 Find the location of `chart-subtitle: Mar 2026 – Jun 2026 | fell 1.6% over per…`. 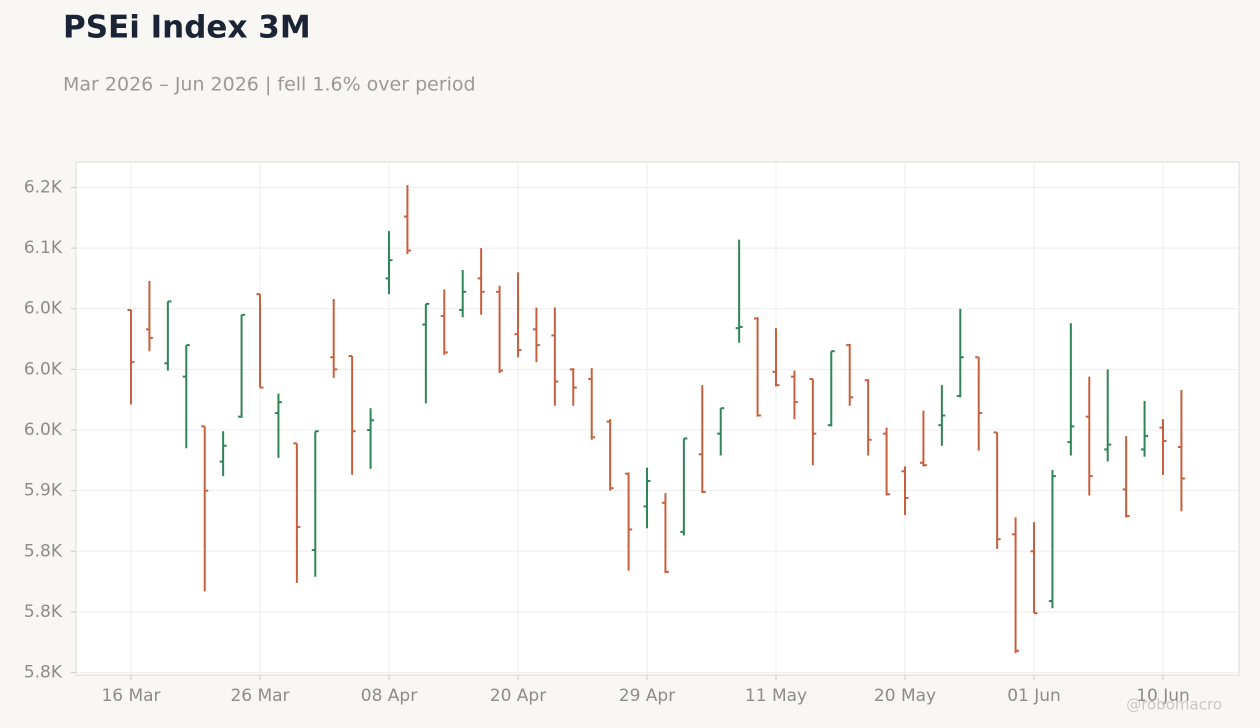

chart-subtitle: Mar 2026 – Jun 2026 | fell 1.6% over per… is located at coordinates (269, 85).